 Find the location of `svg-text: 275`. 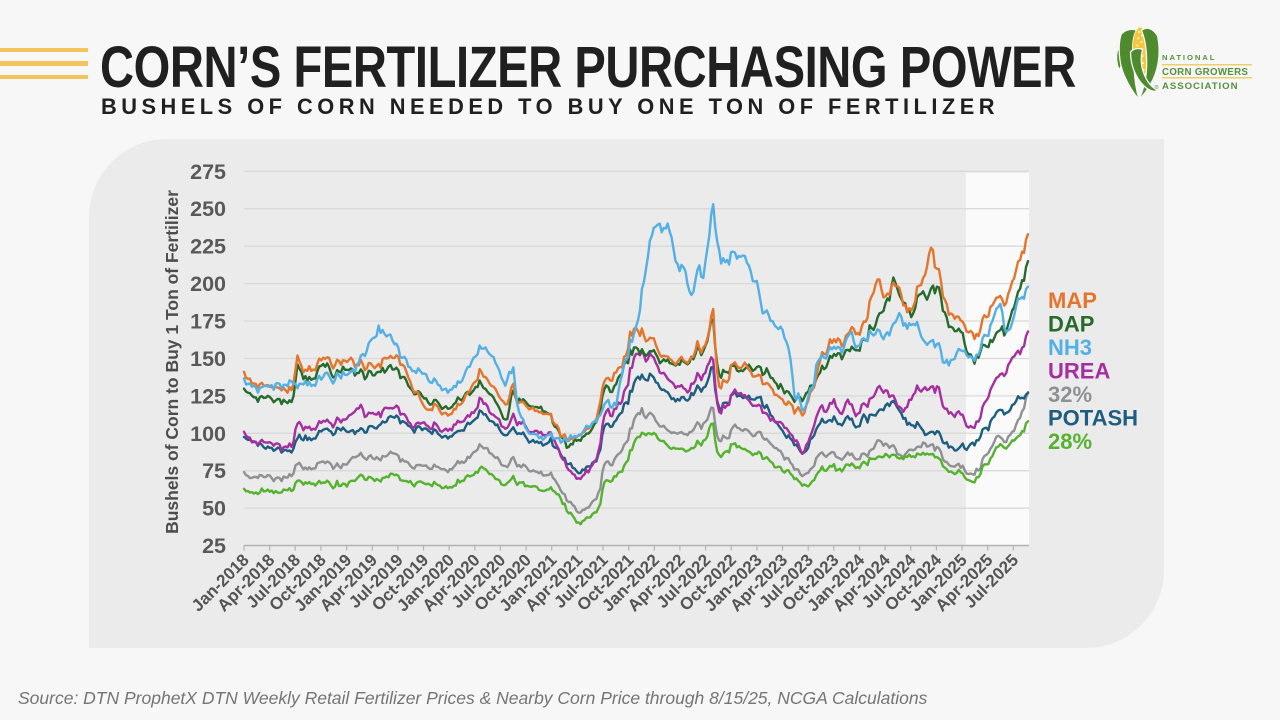

svg-text: 275 is located at coordinates (208, 172).